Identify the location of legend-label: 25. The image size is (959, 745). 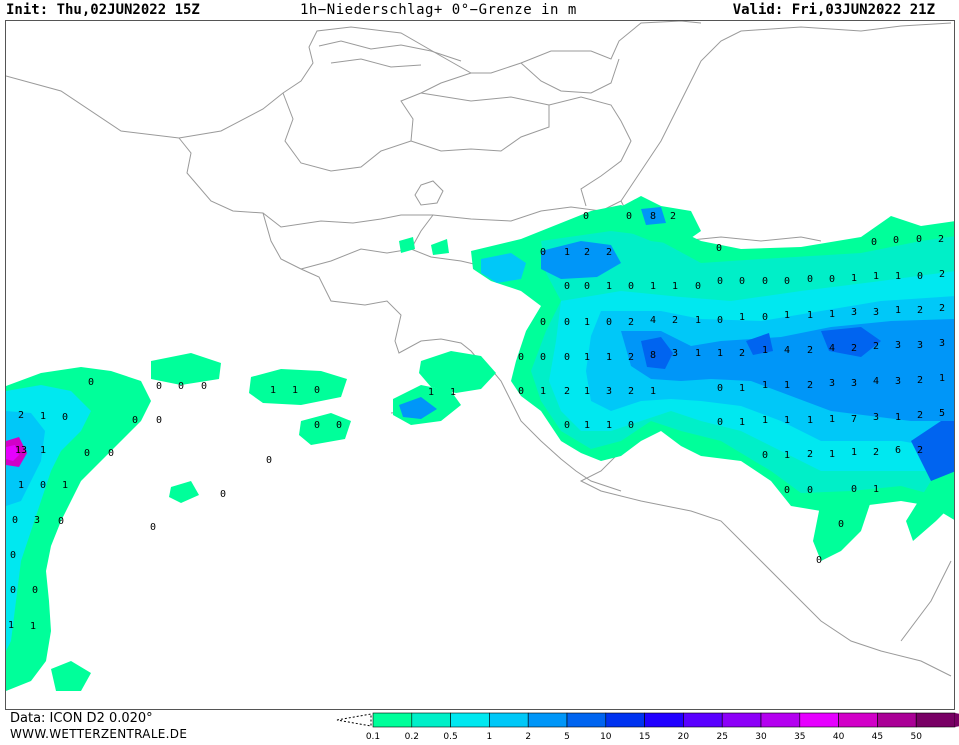
(721, 736).